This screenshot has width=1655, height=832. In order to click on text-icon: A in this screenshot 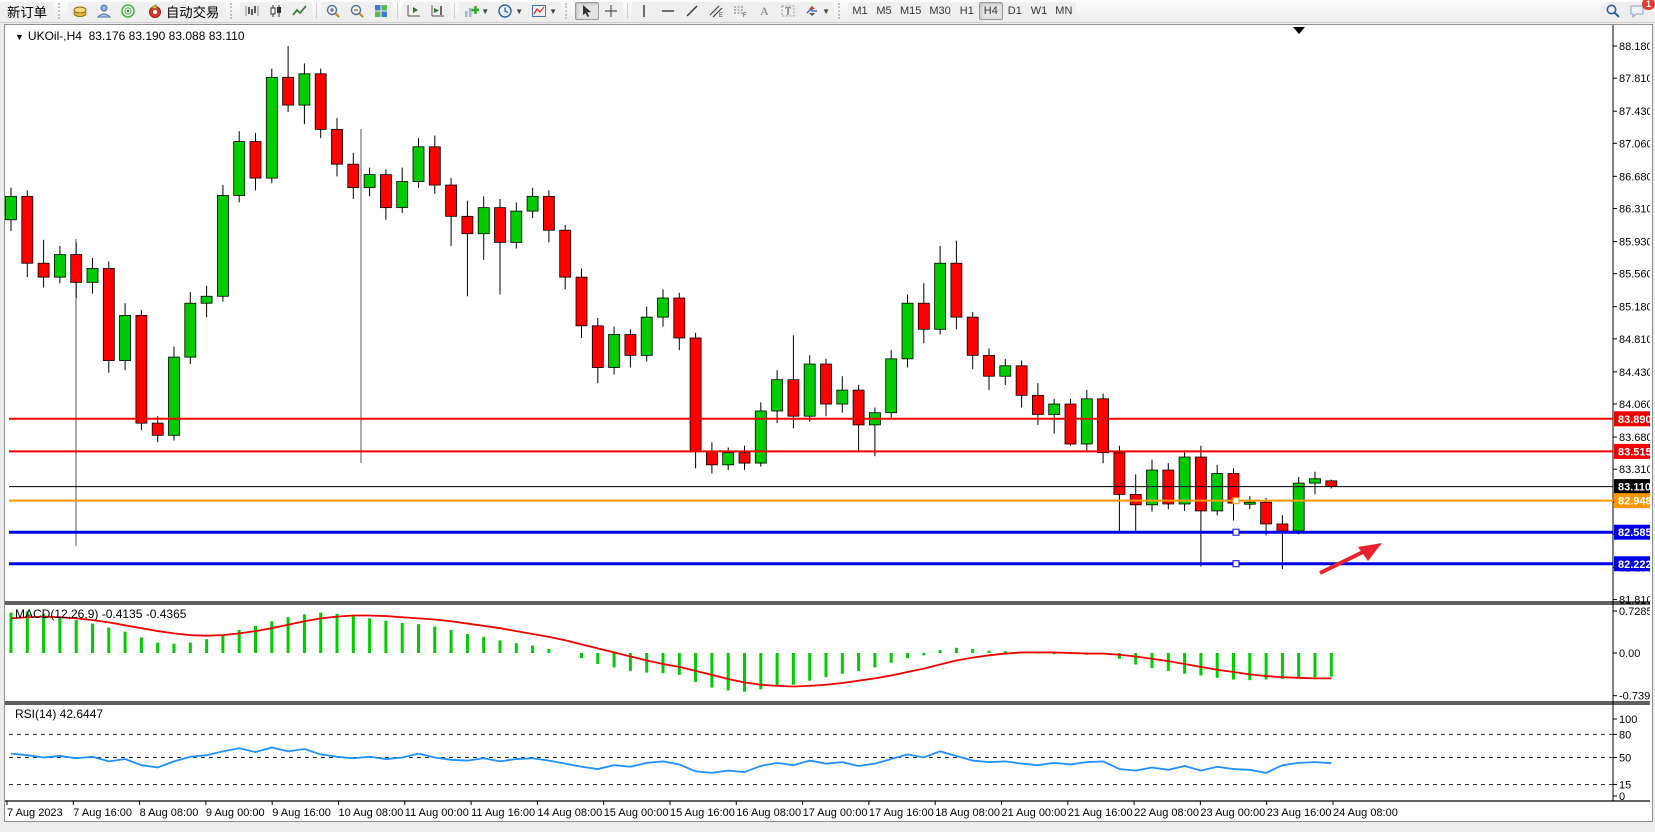, I will do `click(764, 11)`.